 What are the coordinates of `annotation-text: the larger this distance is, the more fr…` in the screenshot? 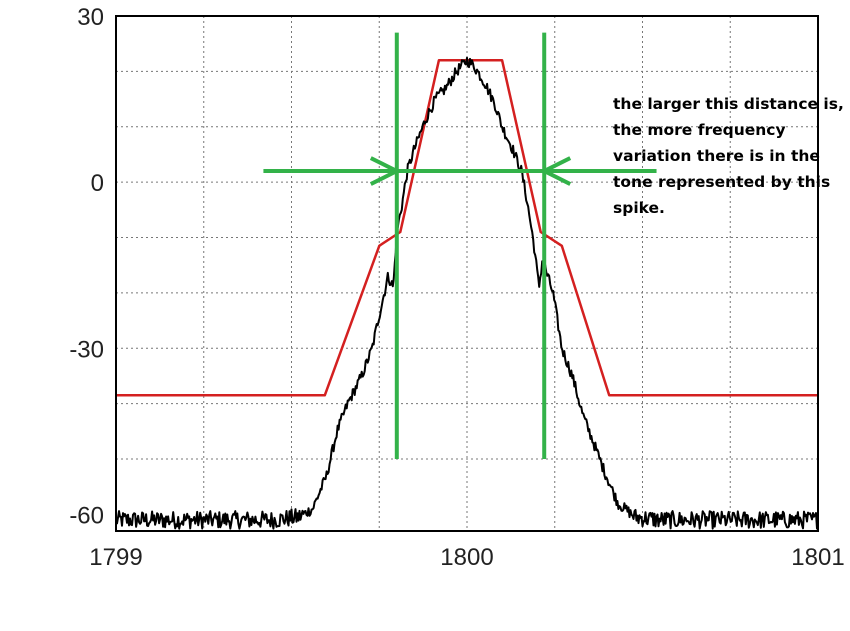 It's located at (728, 156).